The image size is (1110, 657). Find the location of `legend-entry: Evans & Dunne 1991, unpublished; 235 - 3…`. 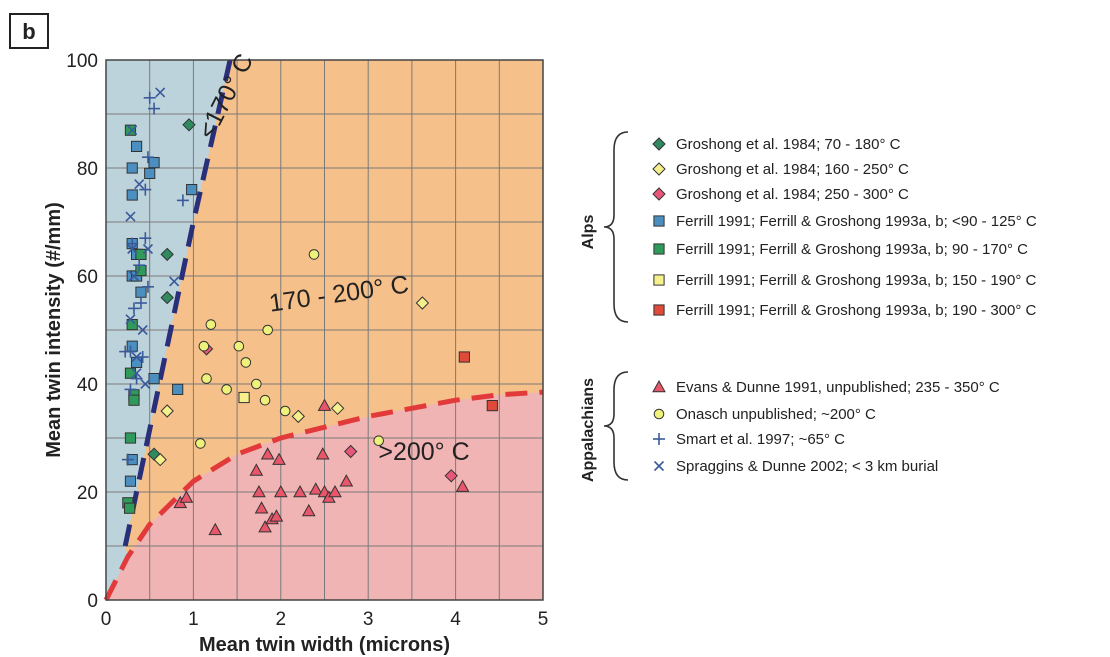

legend-entry: Evans & Dunne 1991, unpublished; 235 - 3… is located at coordinates (826, 387).